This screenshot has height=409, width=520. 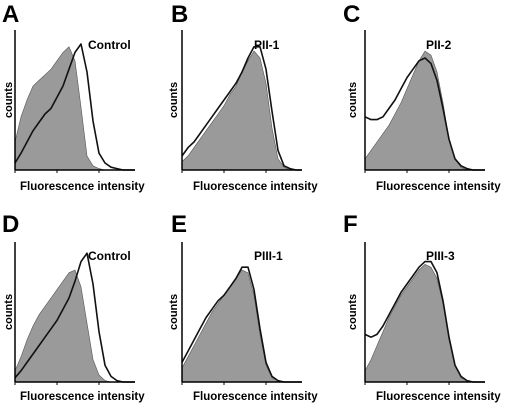 I want to click on panel-a-outline-histogram, so click(x=74, y=107).